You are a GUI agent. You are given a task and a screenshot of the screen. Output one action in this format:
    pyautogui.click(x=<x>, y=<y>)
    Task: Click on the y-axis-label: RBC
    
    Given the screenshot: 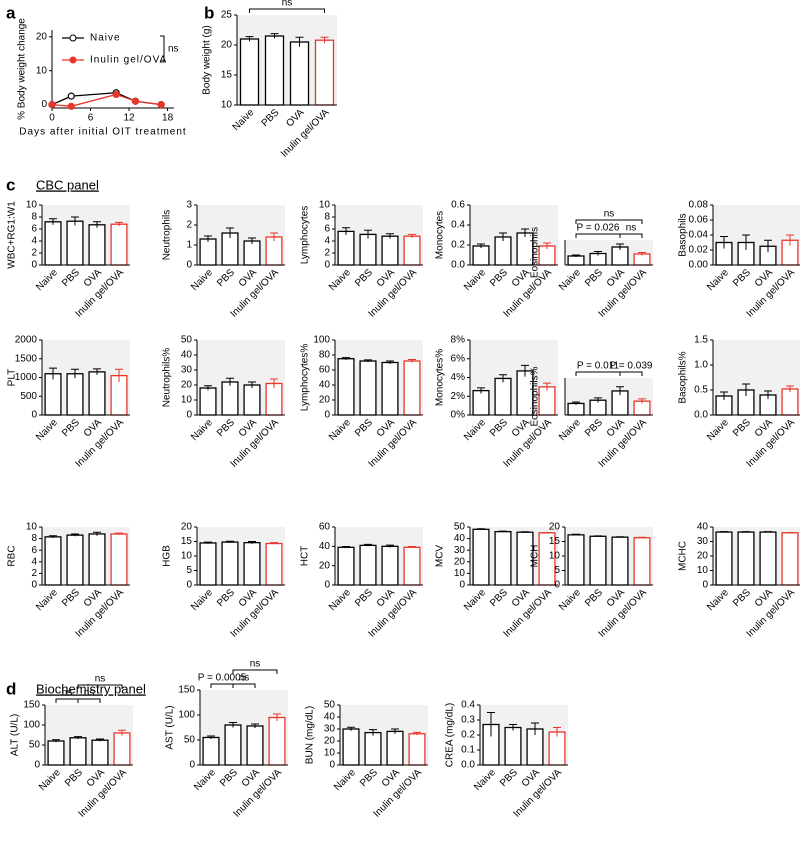 What is the action you would take?
    pyautogui.click(x=12, y=555)
    